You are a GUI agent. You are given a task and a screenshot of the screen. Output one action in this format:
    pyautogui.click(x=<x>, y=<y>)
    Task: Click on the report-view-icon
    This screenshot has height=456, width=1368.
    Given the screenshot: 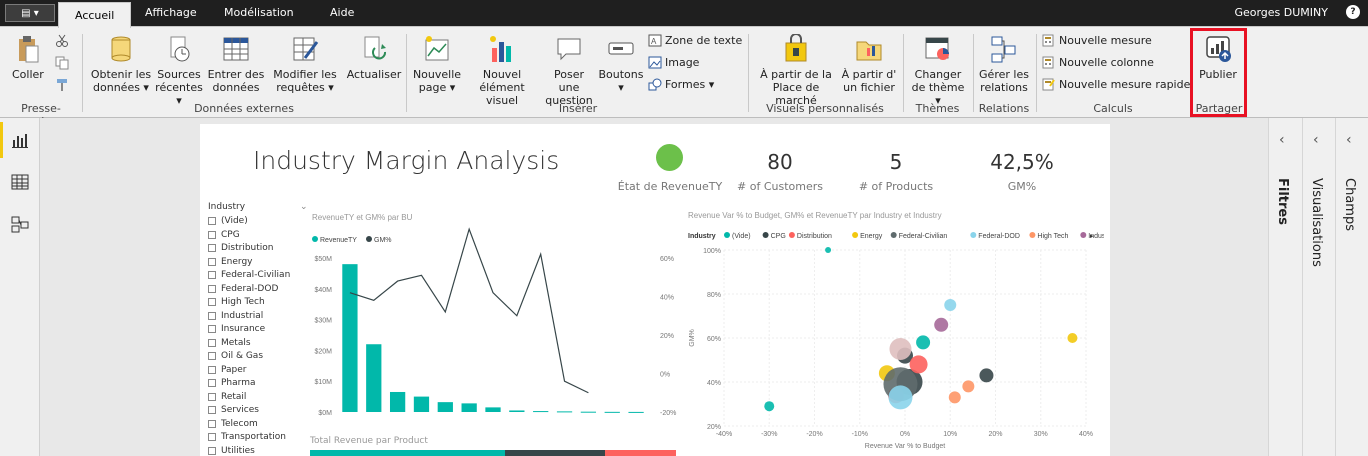 What is the action you would take?
    pyautogui.click(x=20, y=140)
    